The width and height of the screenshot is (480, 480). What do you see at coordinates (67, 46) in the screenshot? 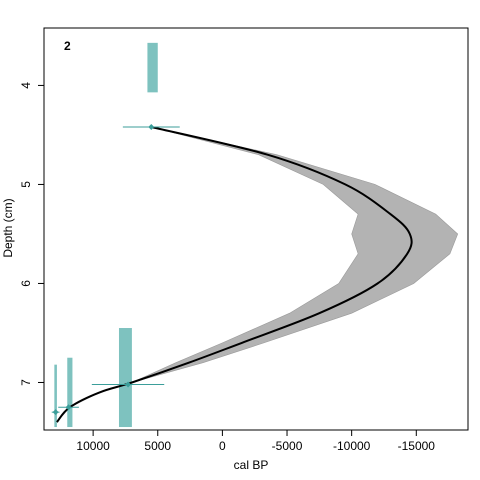
I see `panel-label: 2` at bounding box center [67, 46].